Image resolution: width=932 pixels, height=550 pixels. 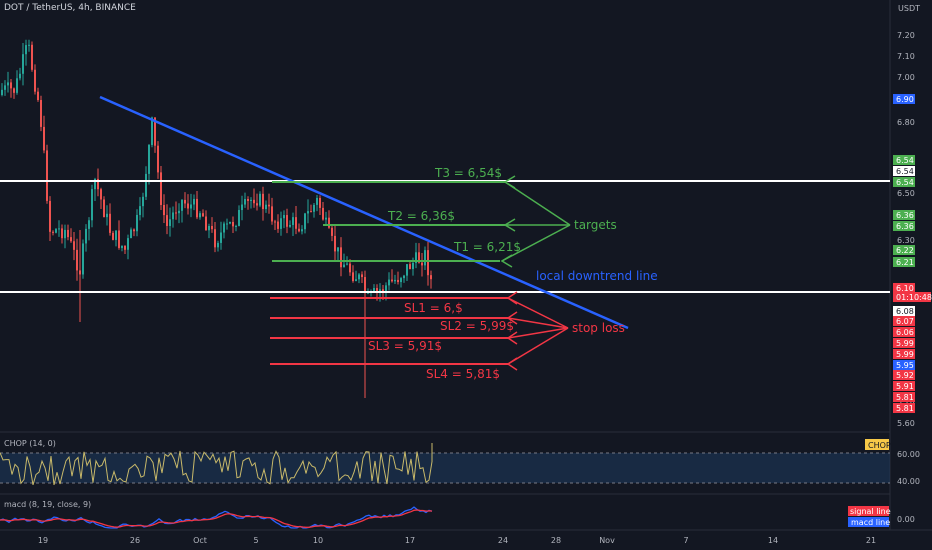 What do you see at coordinates (905, 321) in the screenshot?
I see `price-label: 6.07` at bounding box center [905, 321].